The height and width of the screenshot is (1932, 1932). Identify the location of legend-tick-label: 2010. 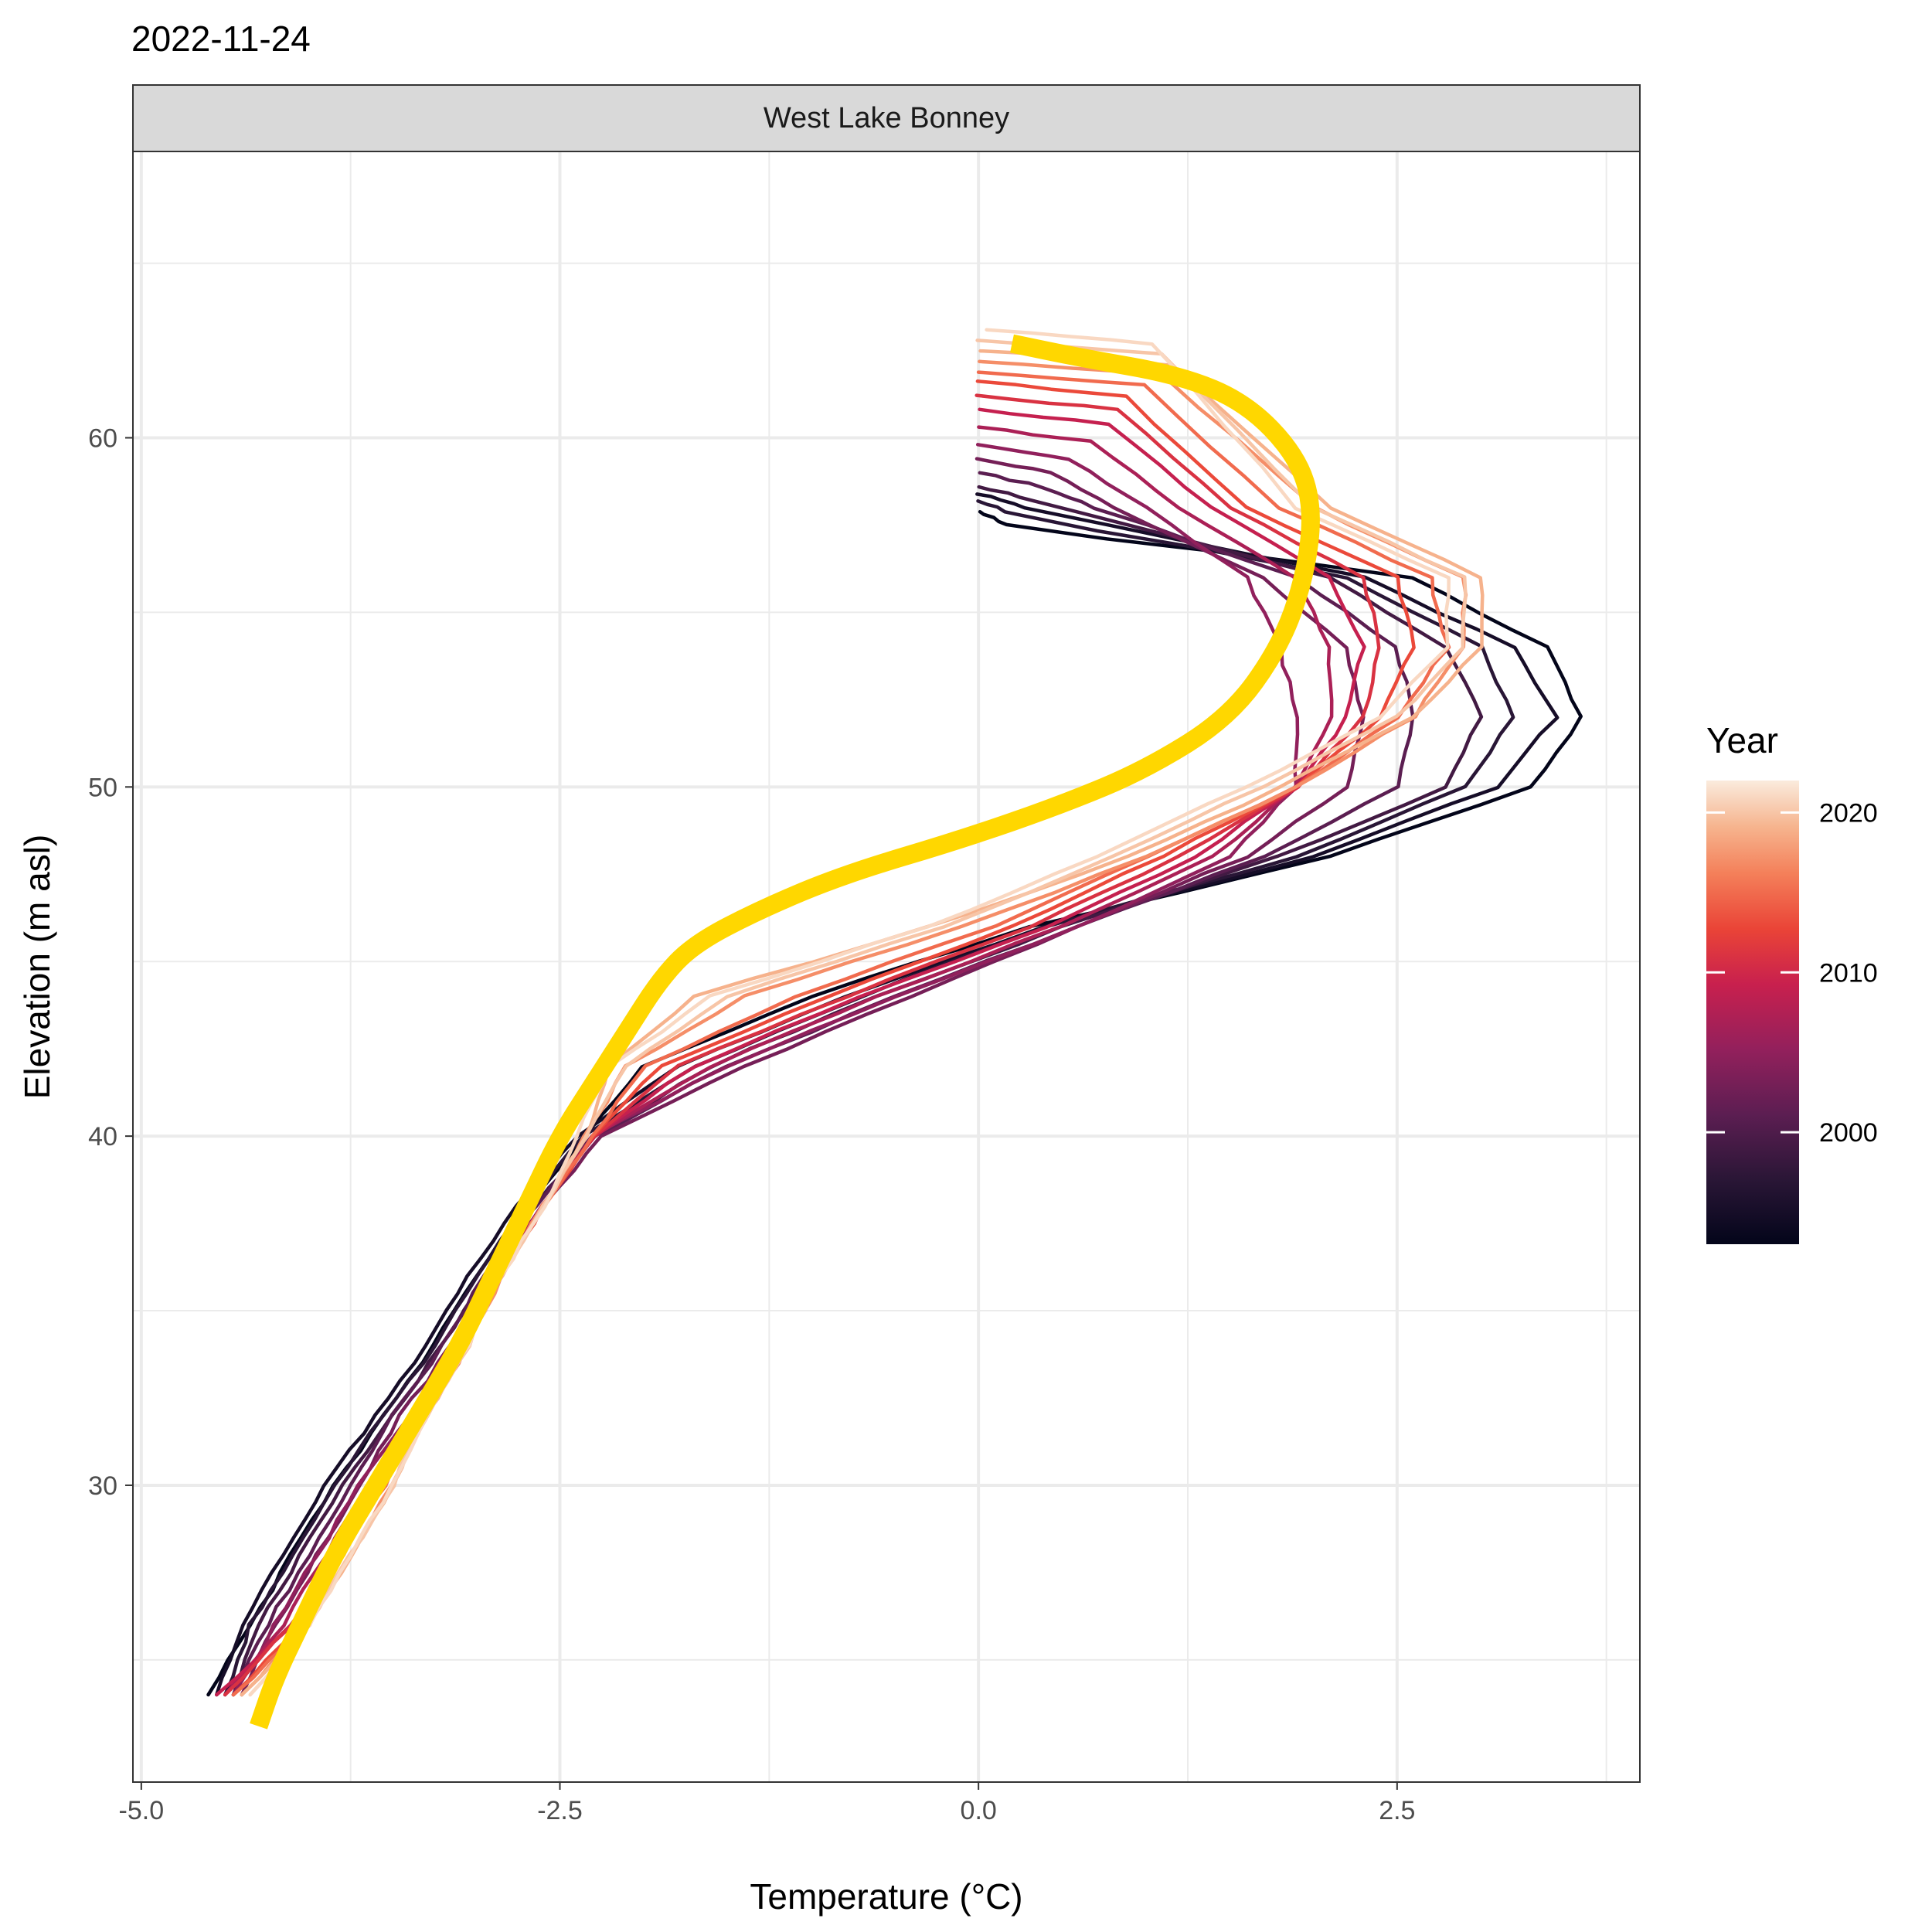
(1849, 973).